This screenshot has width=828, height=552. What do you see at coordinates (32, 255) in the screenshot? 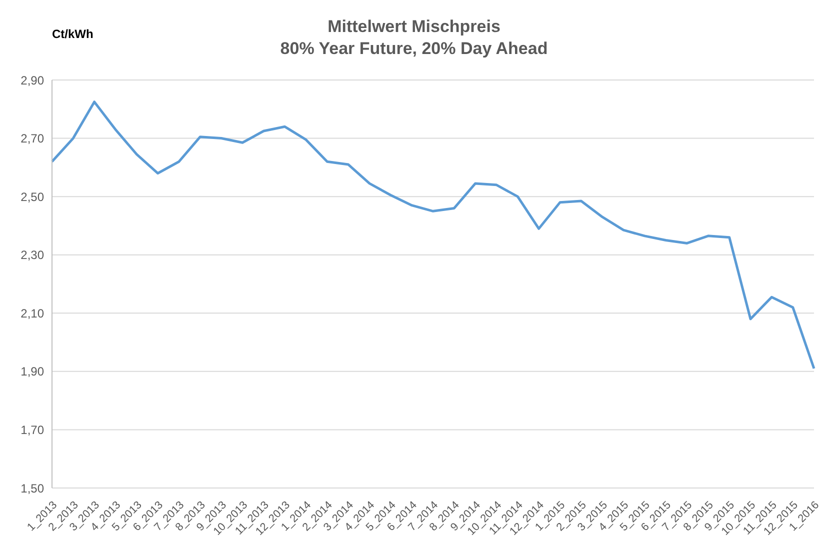
I see `y-tick-label: 2,30` at bounding box center [32, 255].